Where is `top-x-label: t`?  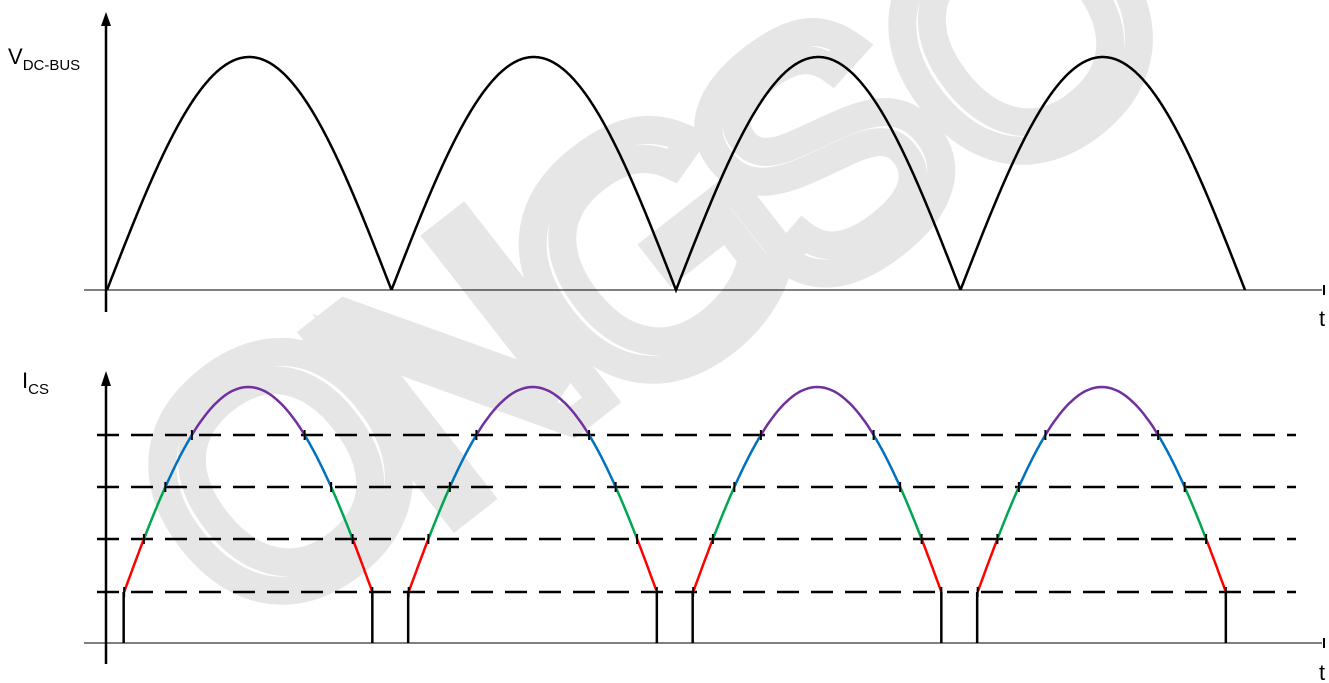 top-x-label: t is located at coordinates (1322, 318).